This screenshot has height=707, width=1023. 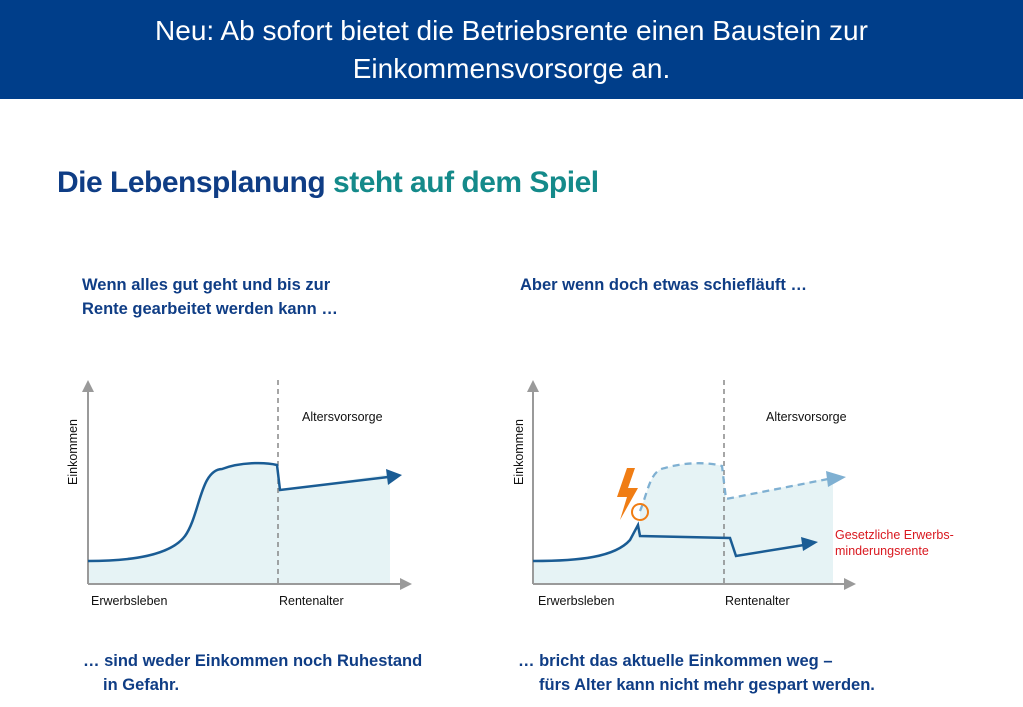 I want to click on right-actual-income-curve, so click(x=668, y=542).